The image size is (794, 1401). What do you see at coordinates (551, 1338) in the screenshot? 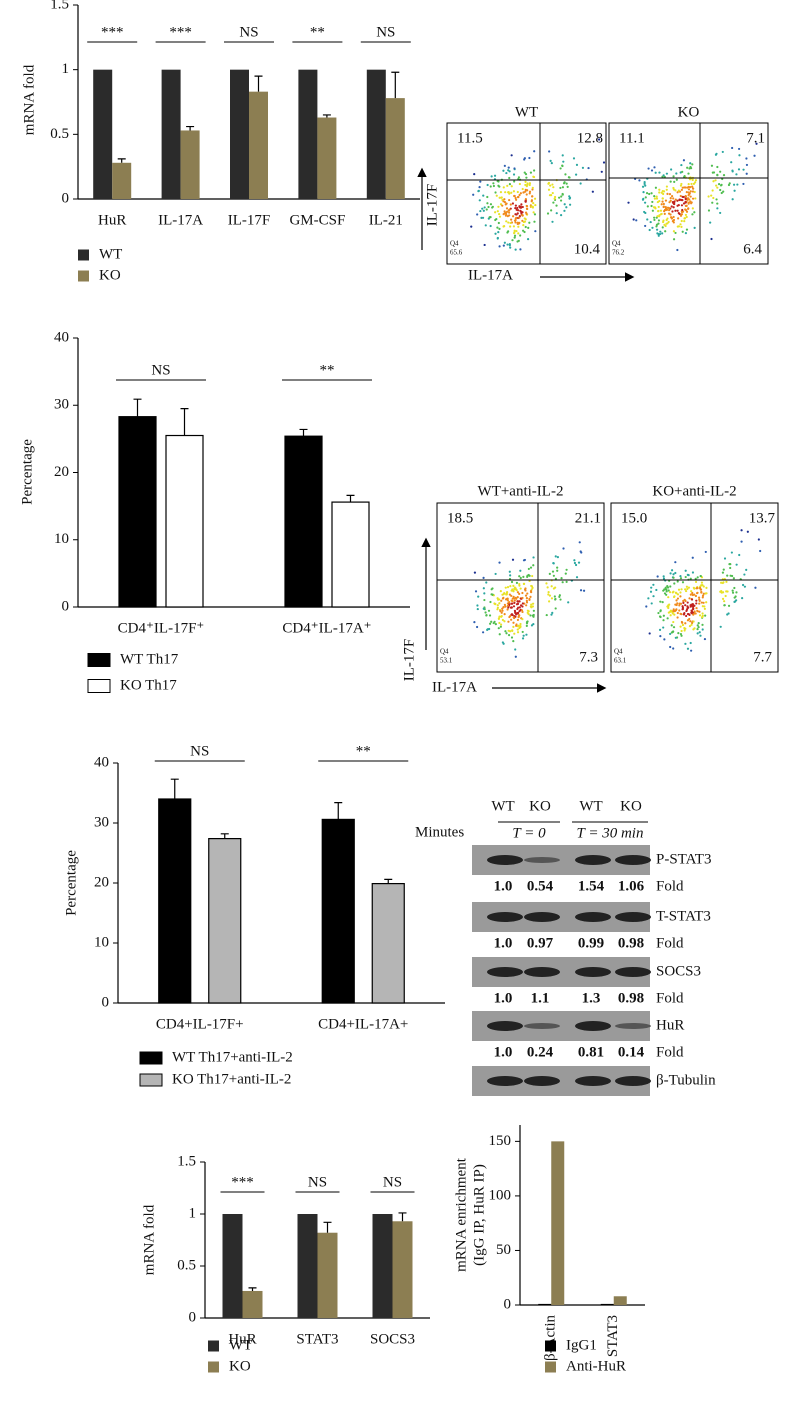
I see `x-tick-label: β-Actin` at bounding box center [551, 1338].